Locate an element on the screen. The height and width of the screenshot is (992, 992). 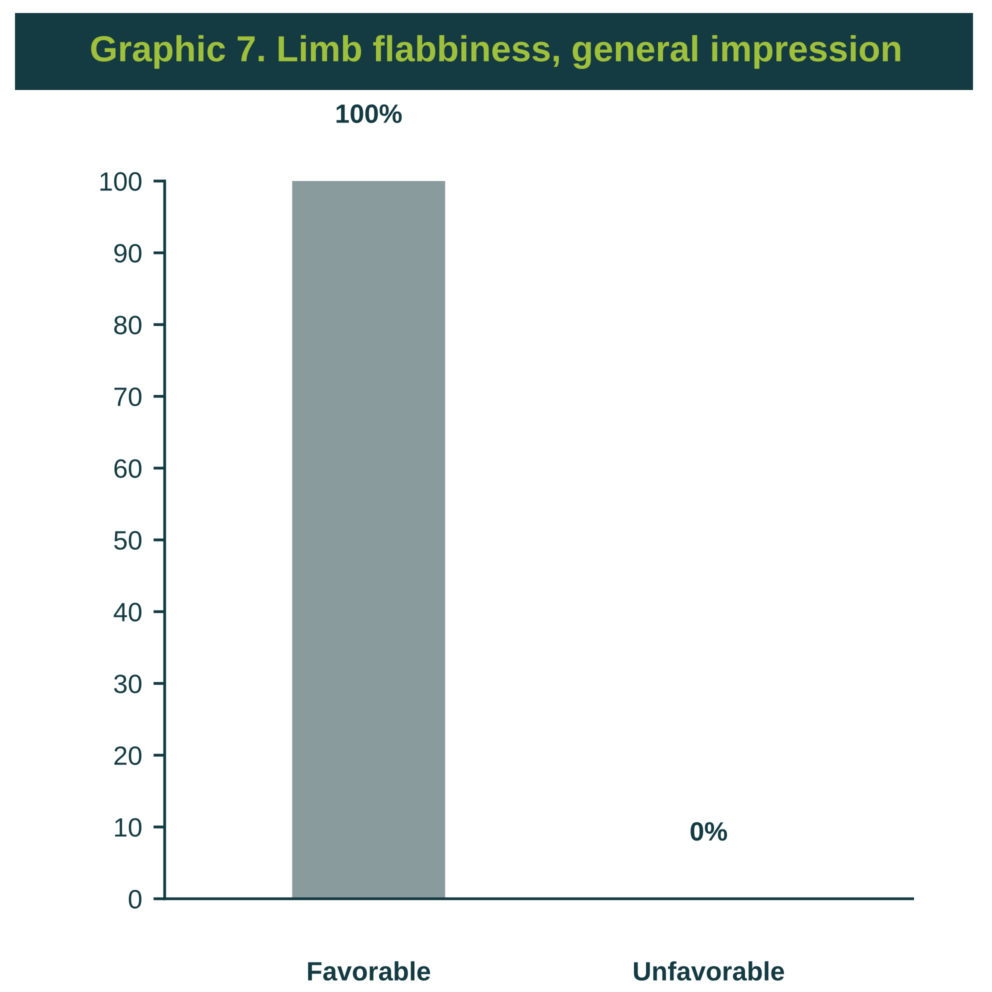
y-tick-label: 80 is located at coordinates (128, 325).